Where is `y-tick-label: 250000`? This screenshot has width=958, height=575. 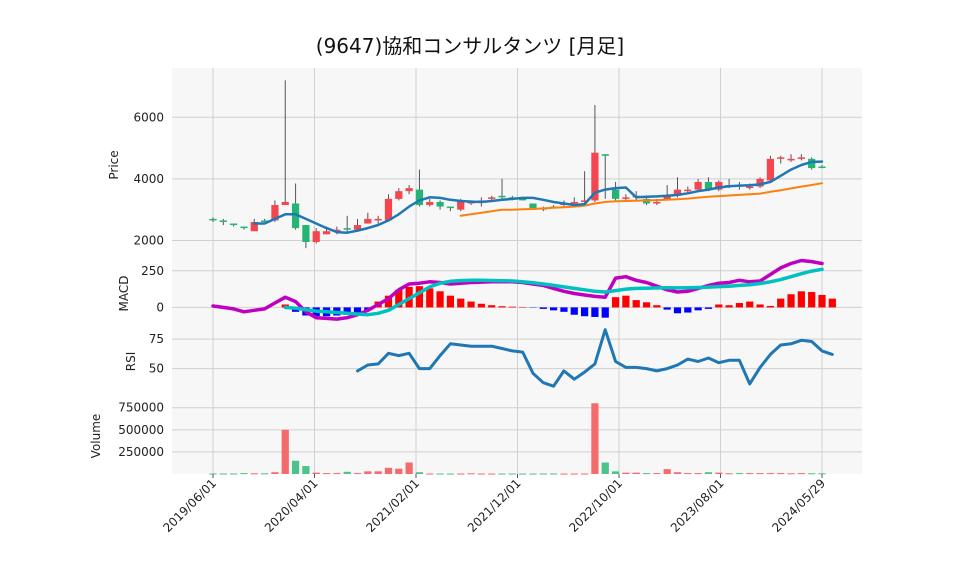
y-tick-label: 250000 is located at coordinates (141, 452).